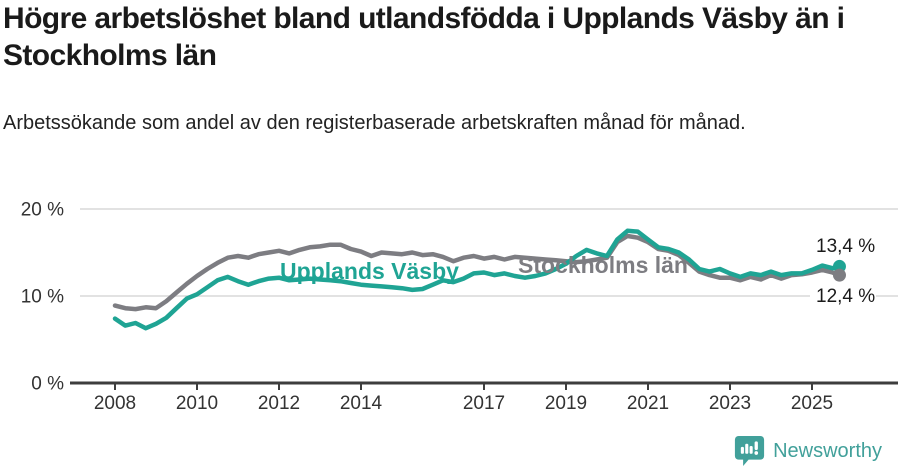 The image size is (900, 474). Describe the element at coordinates (845, 246) in the screenshot. I see `series-end-value-upplands-vasby: 13,4 %` at that location.